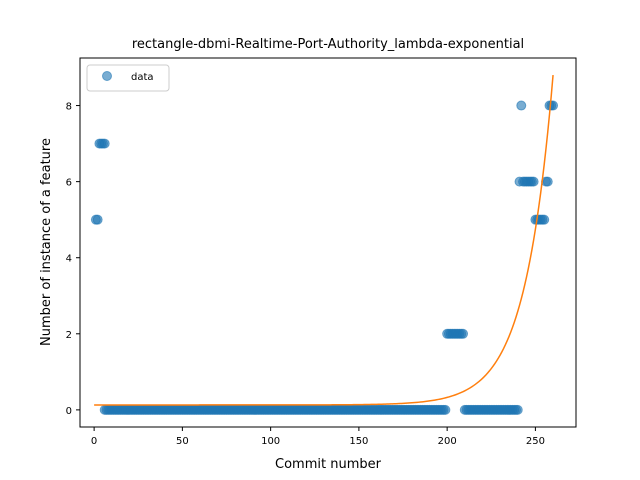 The width and height of the screenshot is (640, 480). Describe the element at coordinates (46, 242) in the screenshot. I see `y-axis-label: Number of instance of a feature` at that location.